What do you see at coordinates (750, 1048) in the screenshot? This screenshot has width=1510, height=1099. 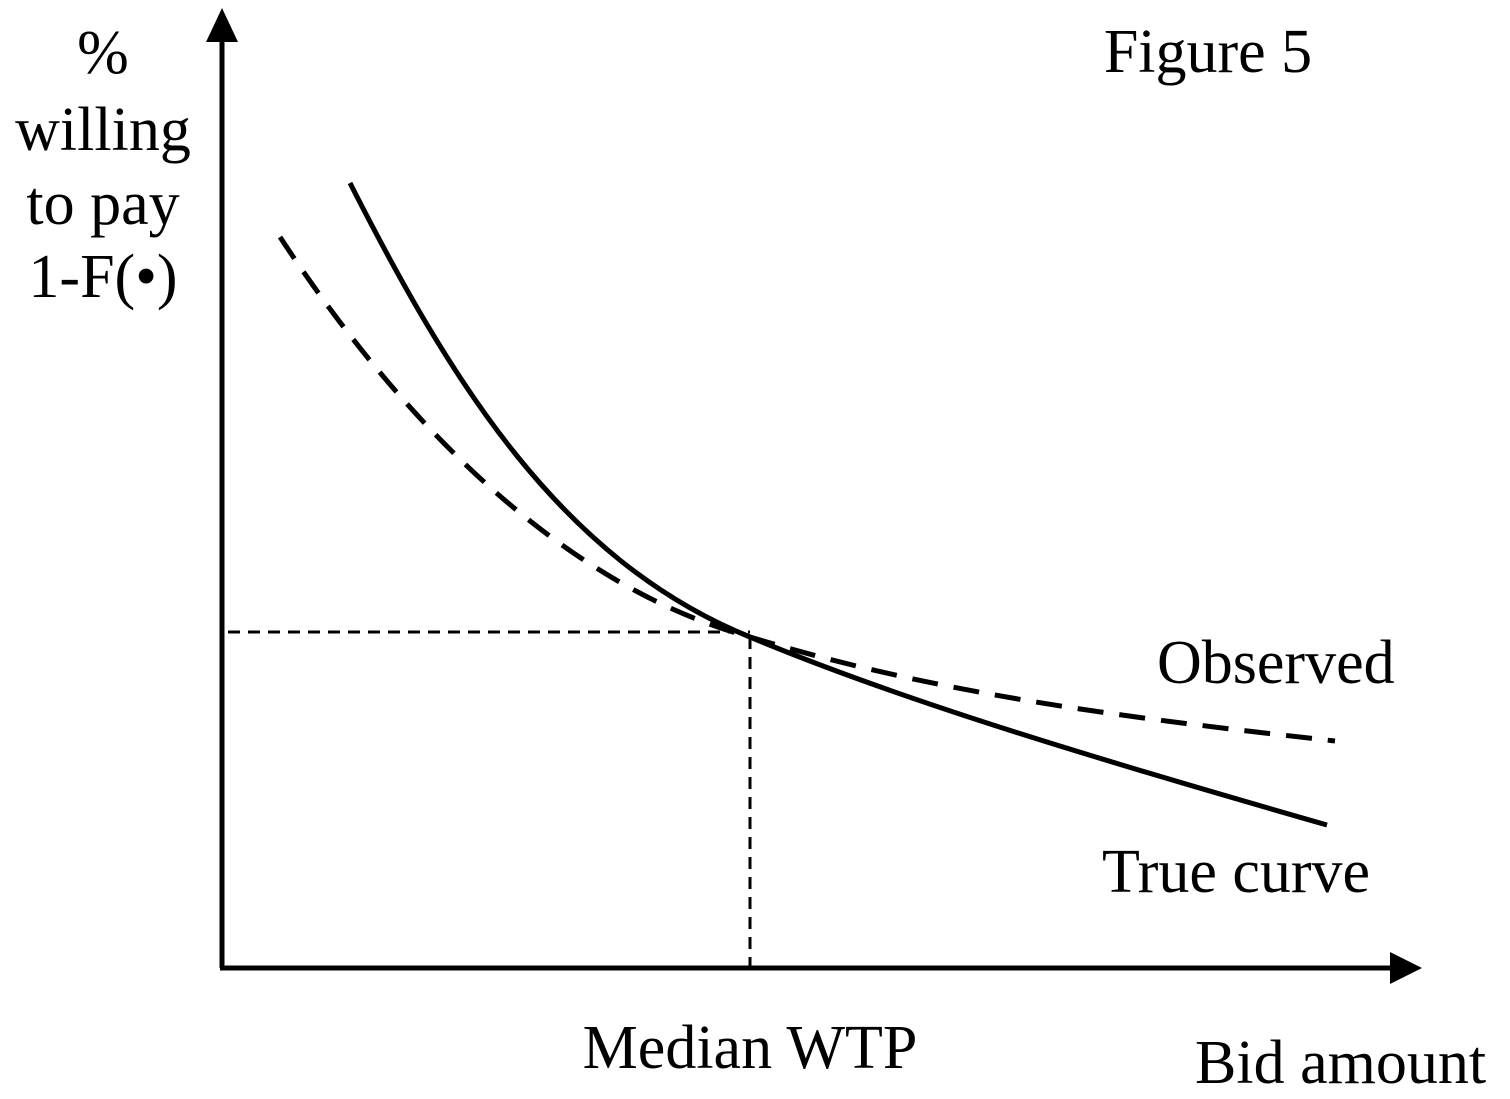 I see `median-label: Median WTP` at bounding box center [750, 1048].